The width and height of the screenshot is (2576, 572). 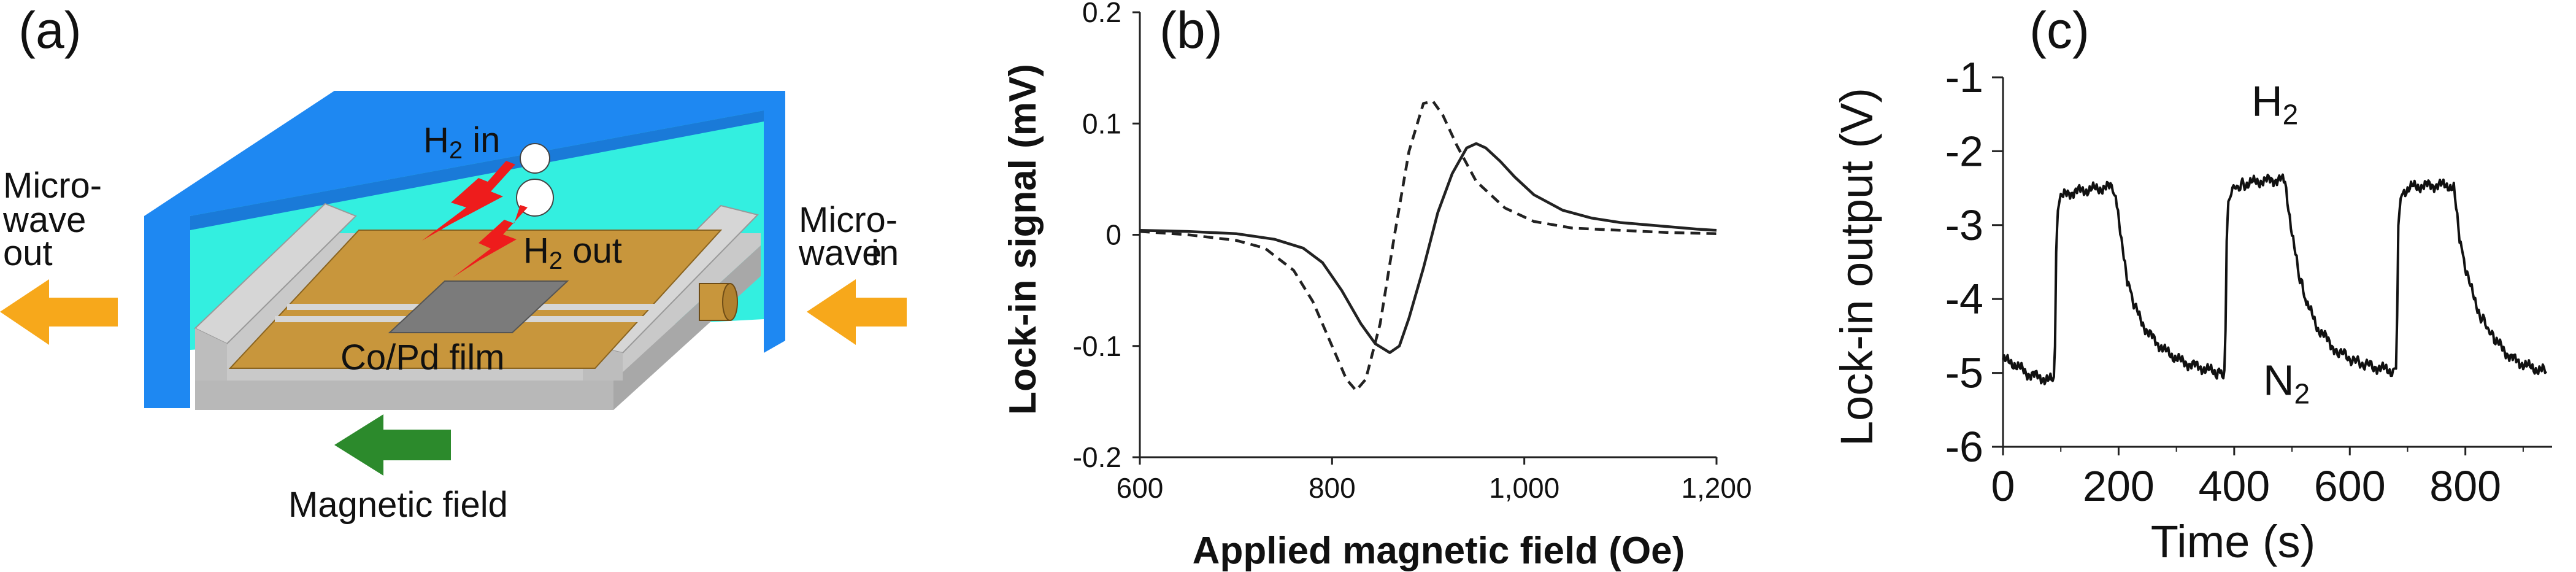 I want to click on chart-c-ytick-label: -1, so click(x=1964, y=77).